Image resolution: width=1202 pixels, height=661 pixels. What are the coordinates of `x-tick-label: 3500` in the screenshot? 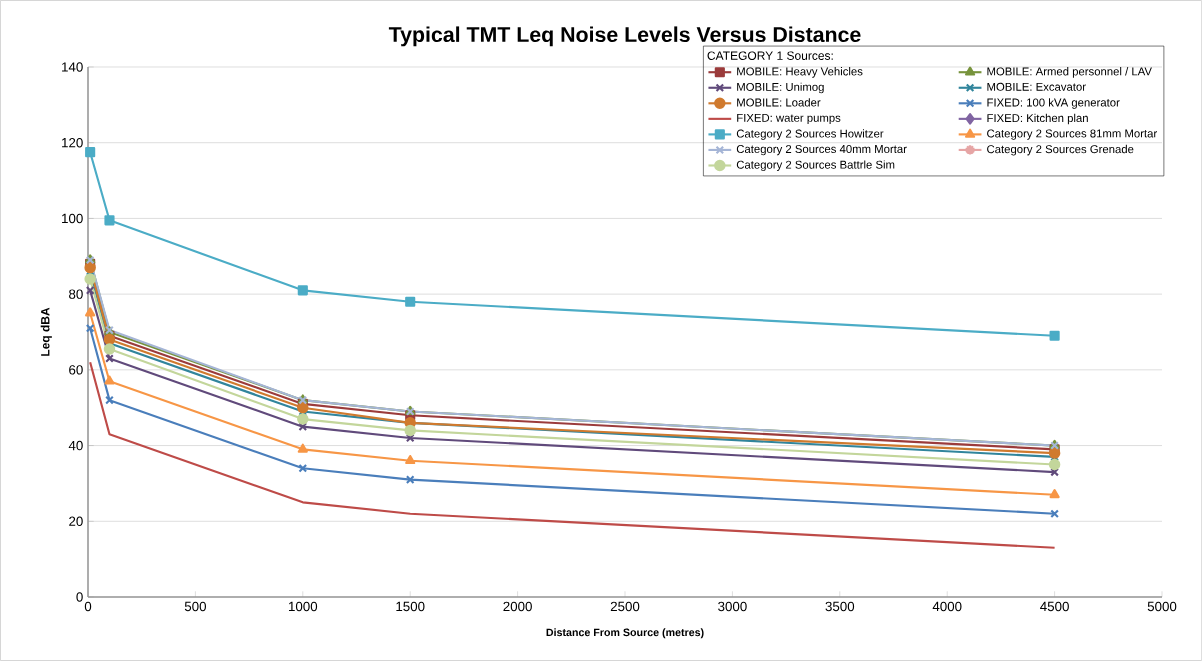 It's located at (840, 606).